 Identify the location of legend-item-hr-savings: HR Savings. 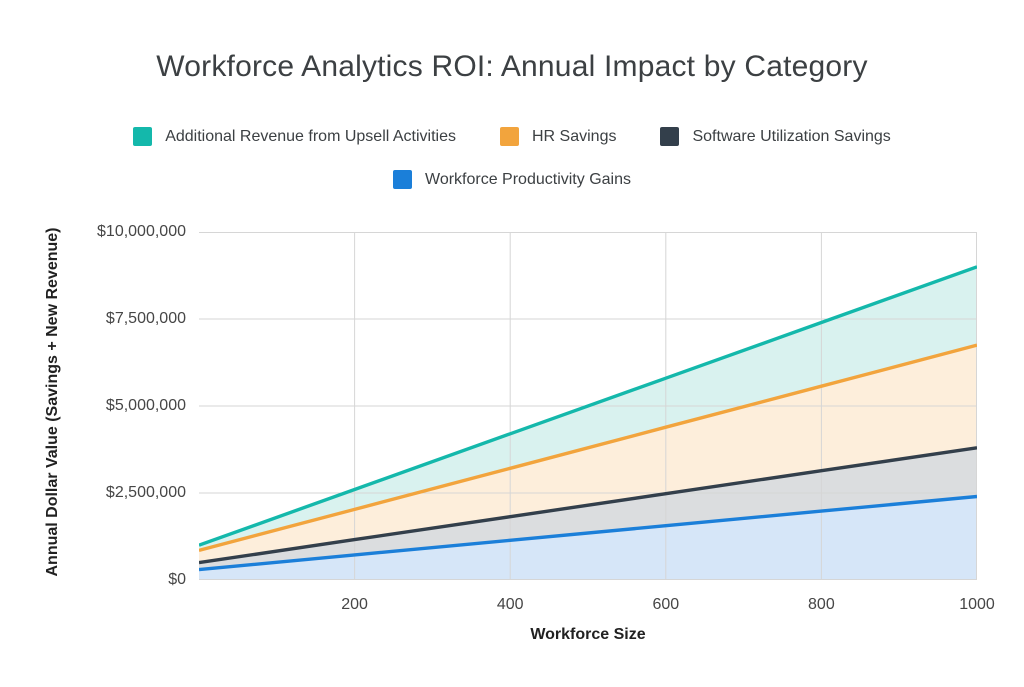
(558, 136).